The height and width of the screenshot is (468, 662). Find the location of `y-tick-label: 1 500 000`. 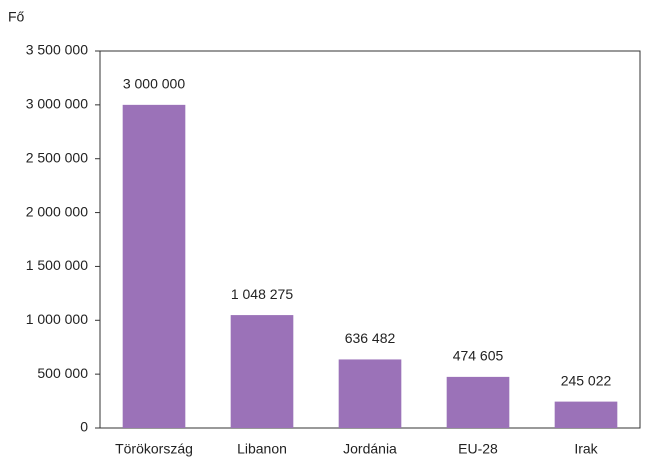

y-tick-label: 1 500 000 is located at coordinates (57, 265).